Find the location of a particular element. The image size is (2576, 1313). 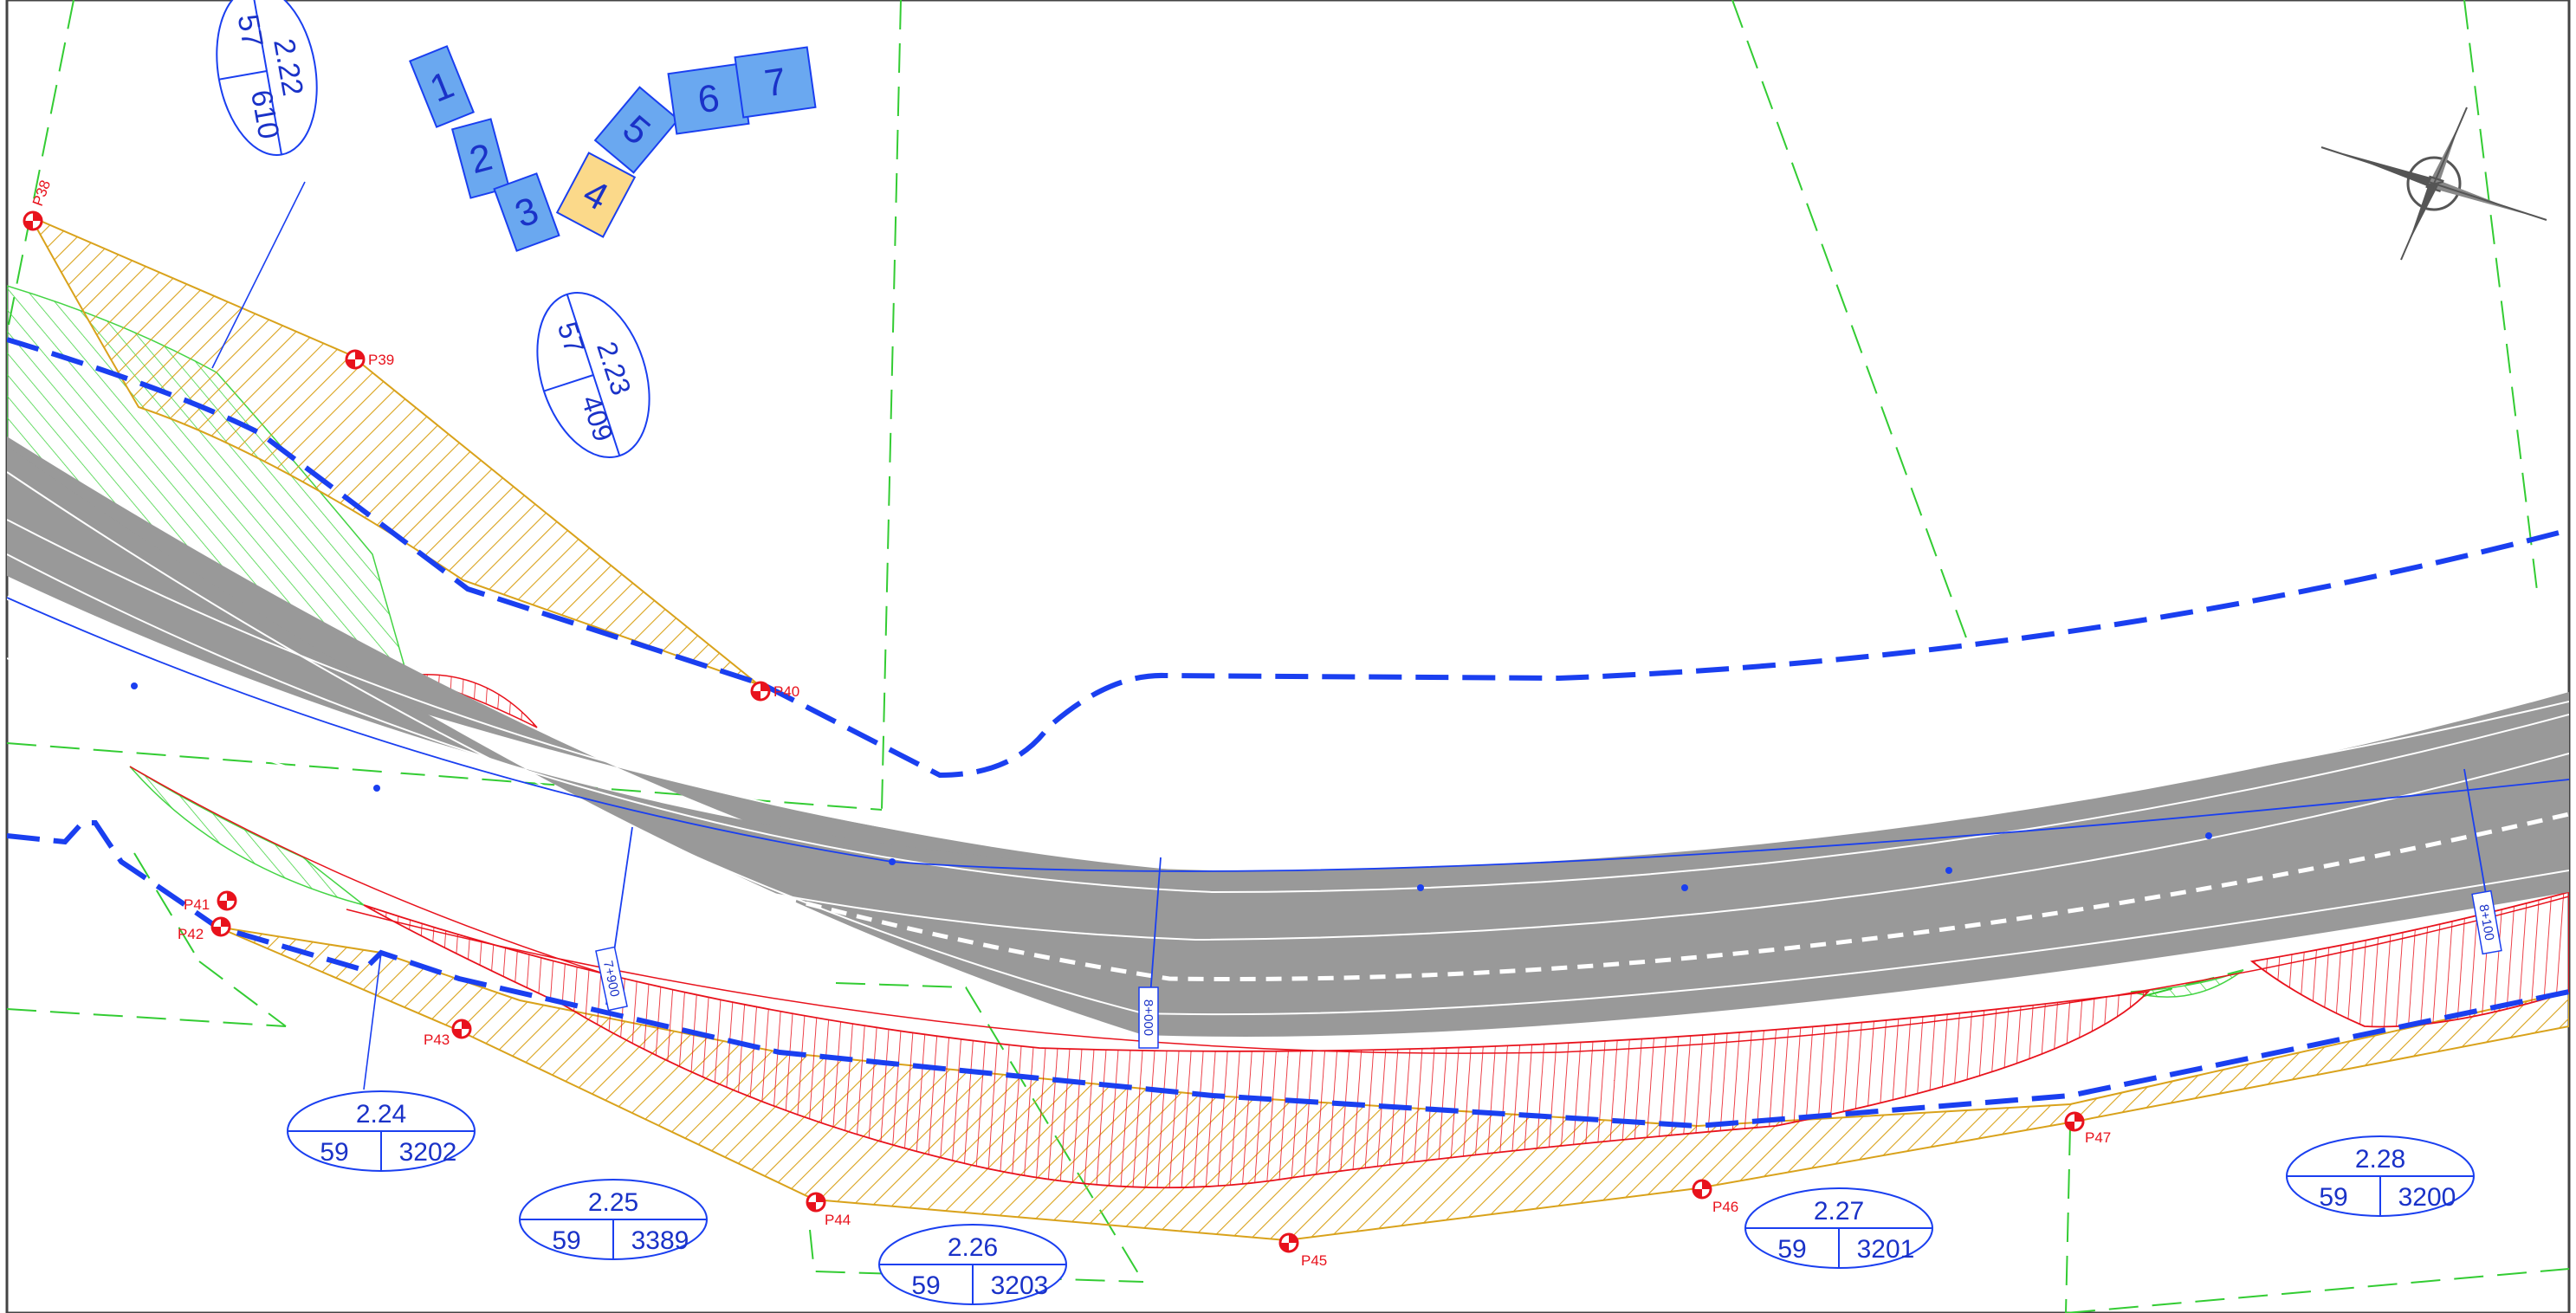

block-2: 2 is located at coordinates (480, 158).